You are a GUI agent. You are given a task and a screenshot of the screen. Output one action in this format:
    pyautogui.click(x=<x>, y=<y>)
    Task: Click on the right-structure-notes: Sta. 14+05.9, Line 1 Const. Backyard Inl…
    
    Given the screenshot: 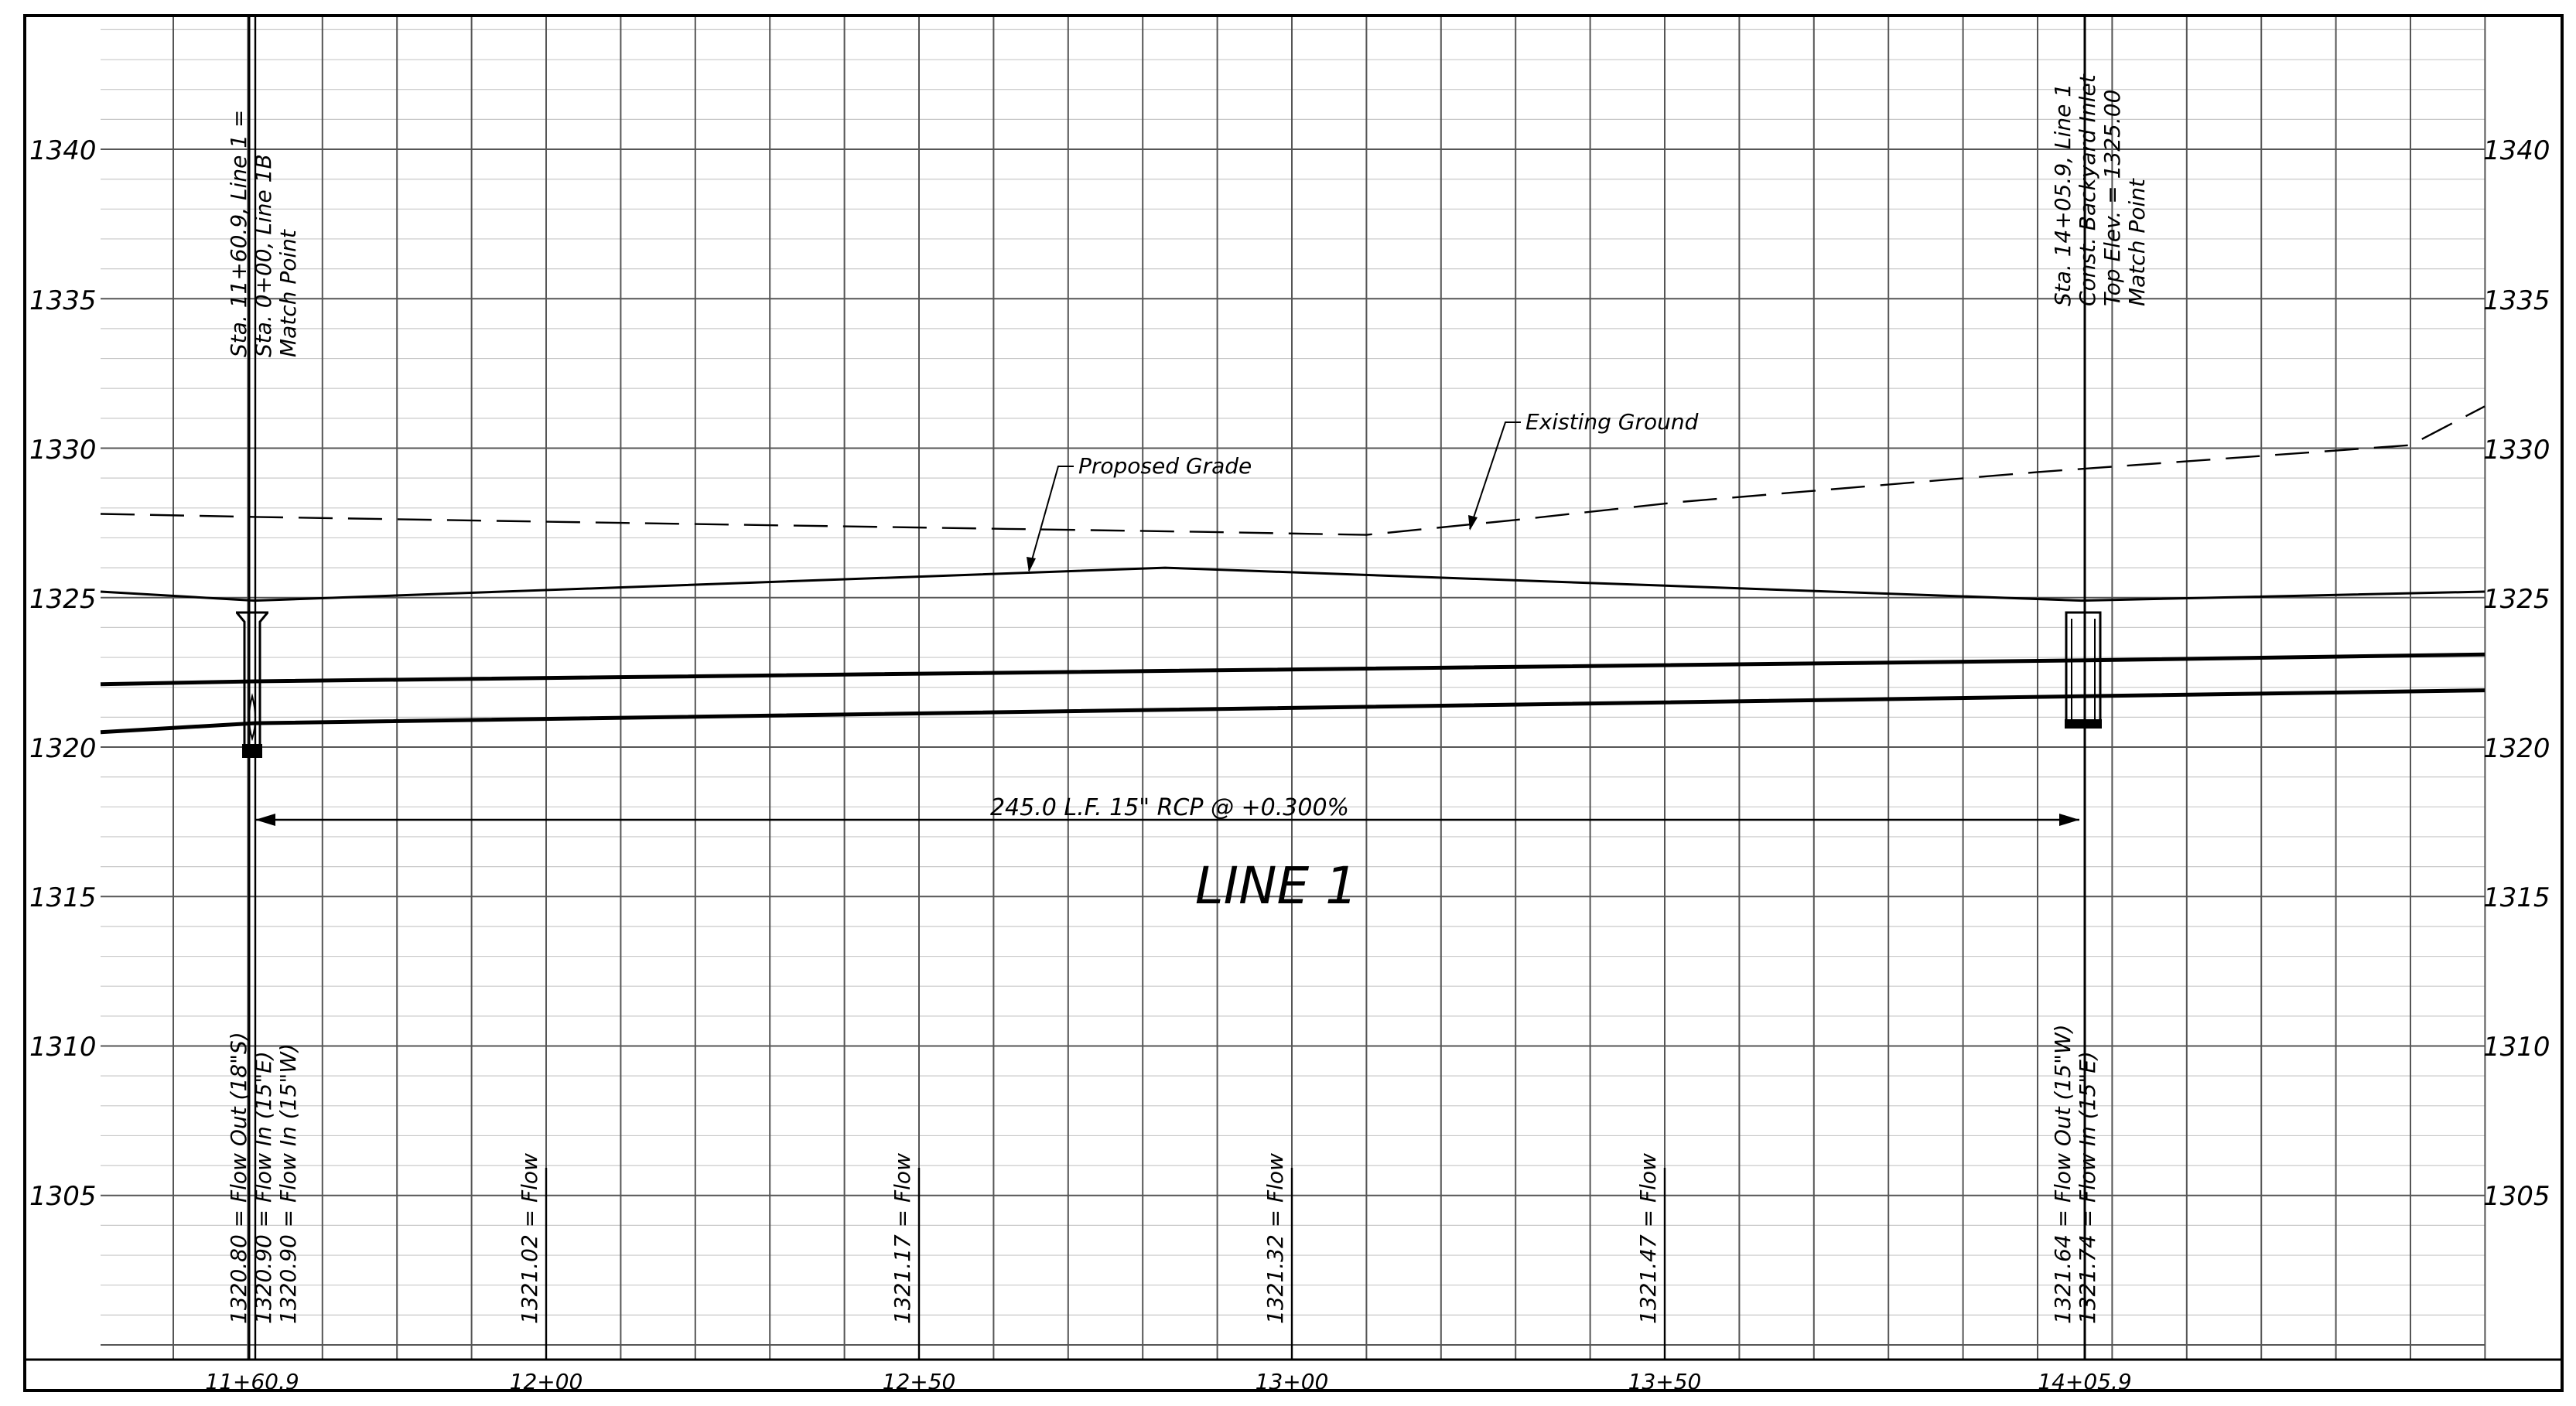 What is the action you would take?
    pyautogui.click(x=2100, y=189)
    